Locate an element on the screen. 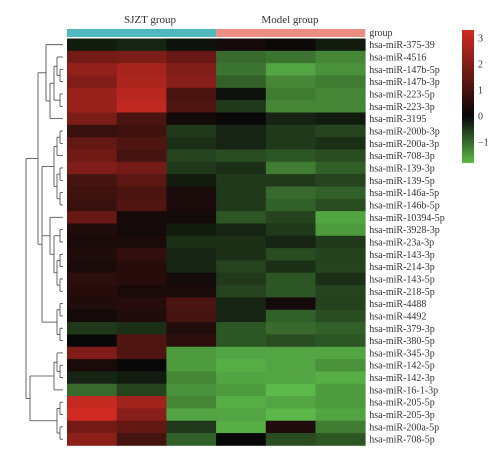 This screenshot has width=500, height=462. row-label: hsa-miR-142-3p is located at coordinates (402, 378).